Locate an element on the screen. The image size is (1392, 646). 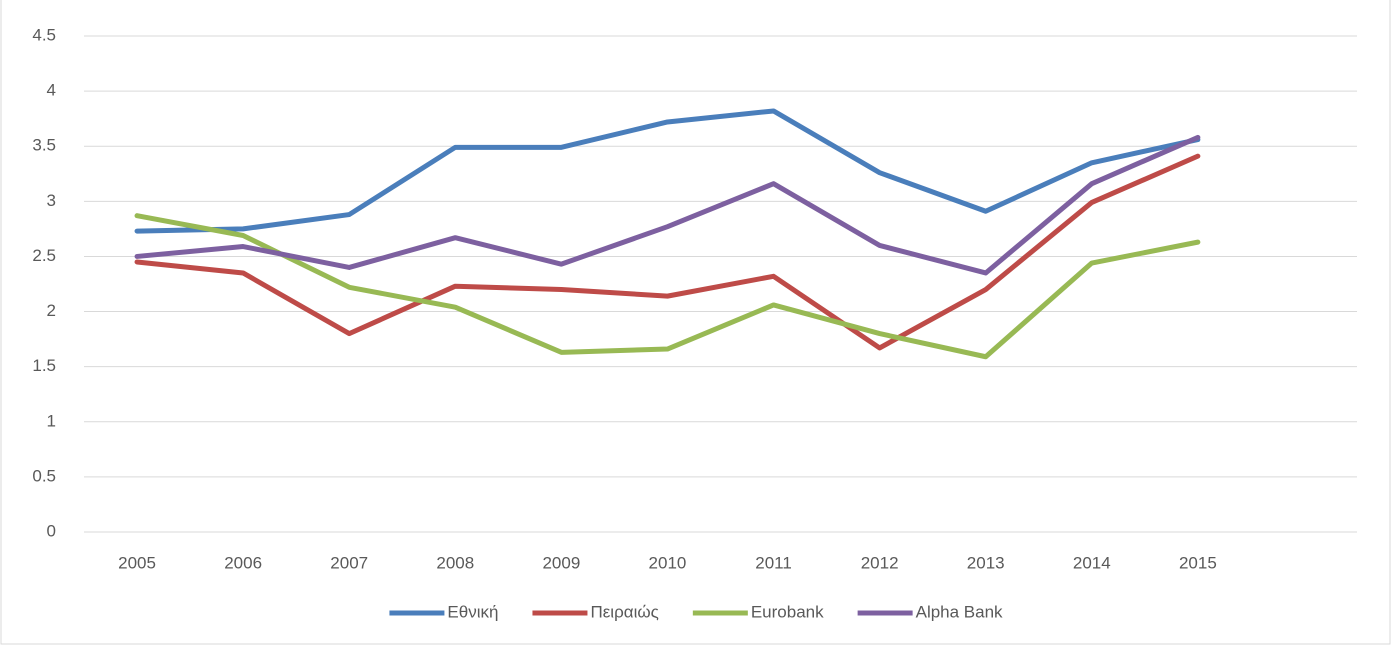
legend-label: Eurobank is located at coordinates (787, 611).